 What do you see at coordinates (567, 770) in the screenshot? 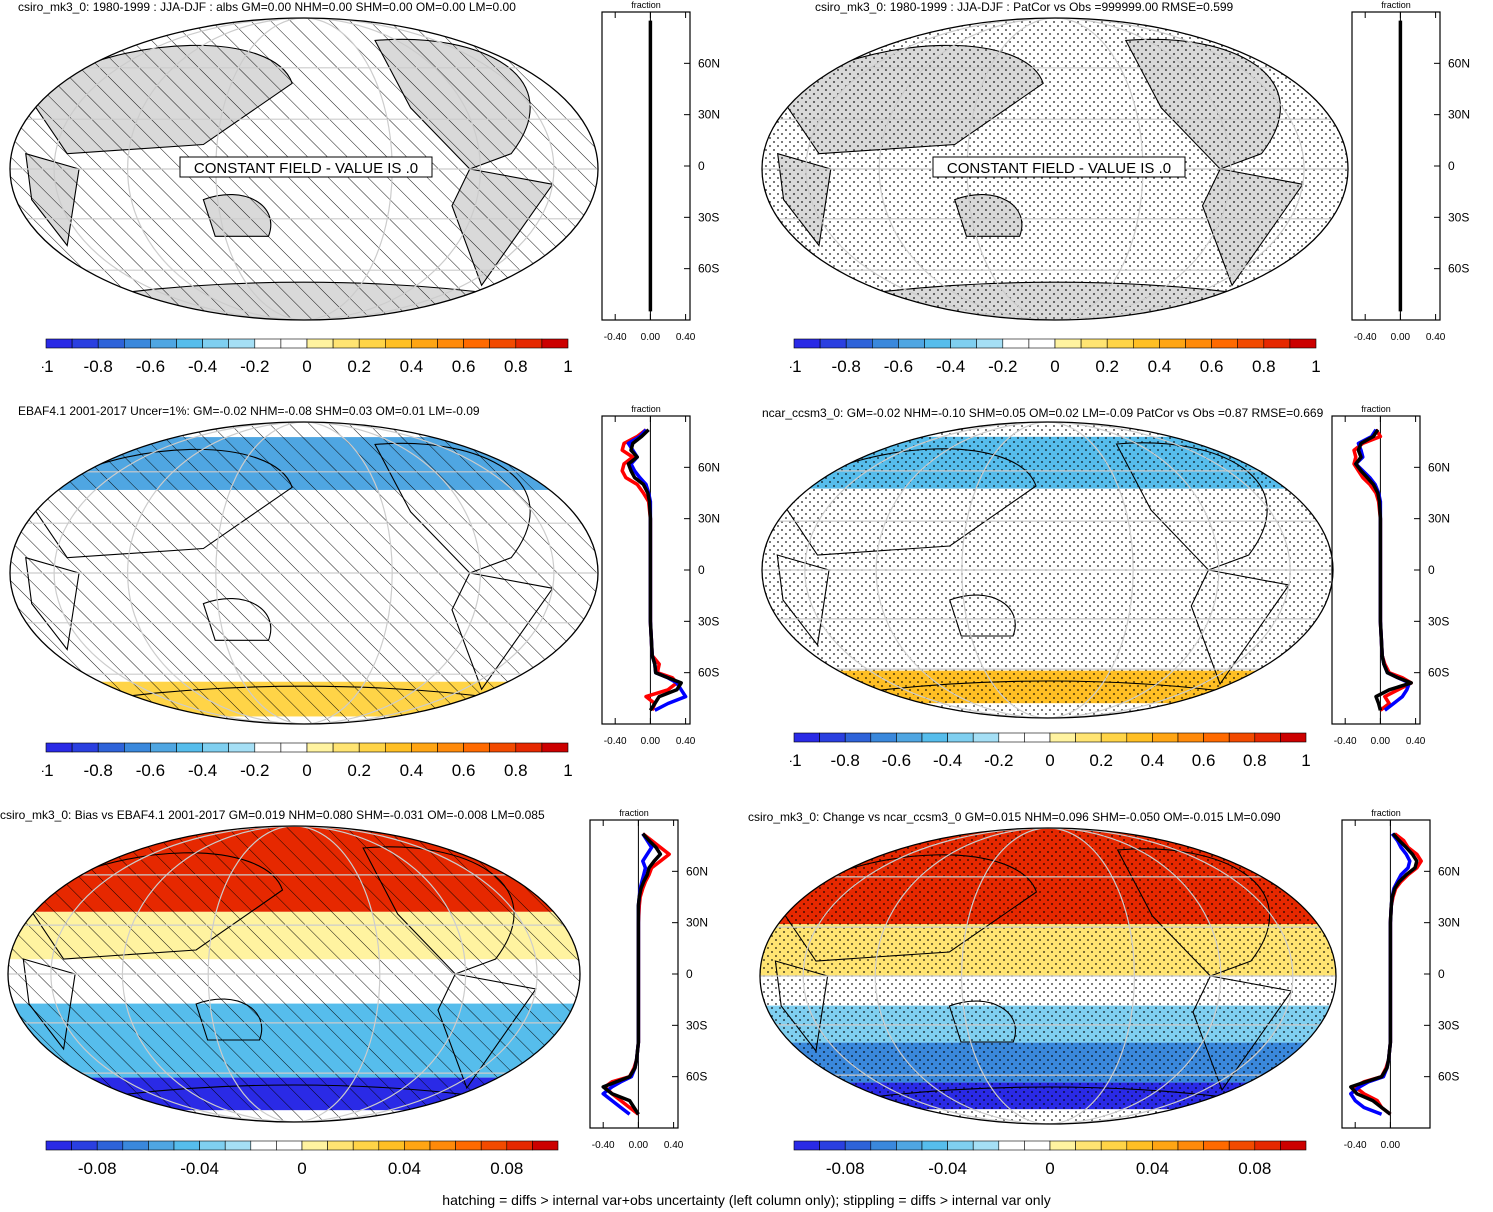
I see `colorbar-tick-label: 1` at bounding box center [567, 770].